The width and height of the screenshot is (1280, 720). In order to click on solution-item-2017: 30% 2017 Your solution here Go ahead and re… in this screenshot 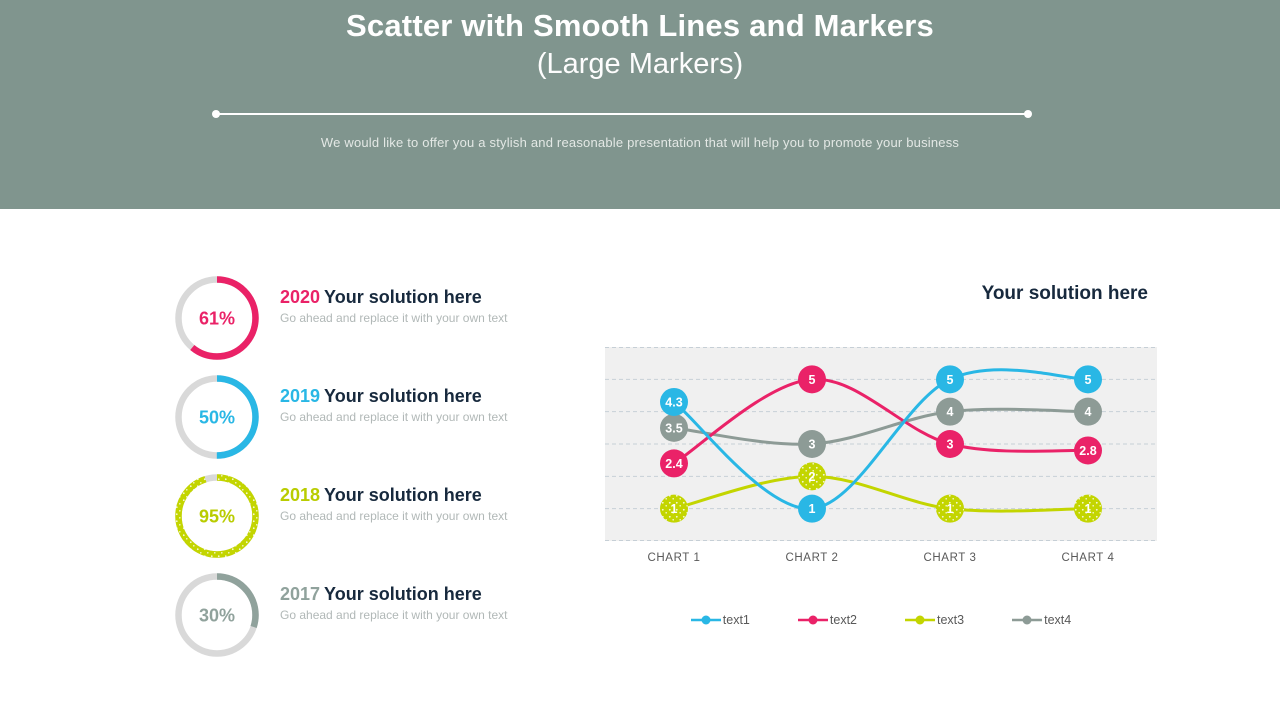, I will do `click(375, 615)`.